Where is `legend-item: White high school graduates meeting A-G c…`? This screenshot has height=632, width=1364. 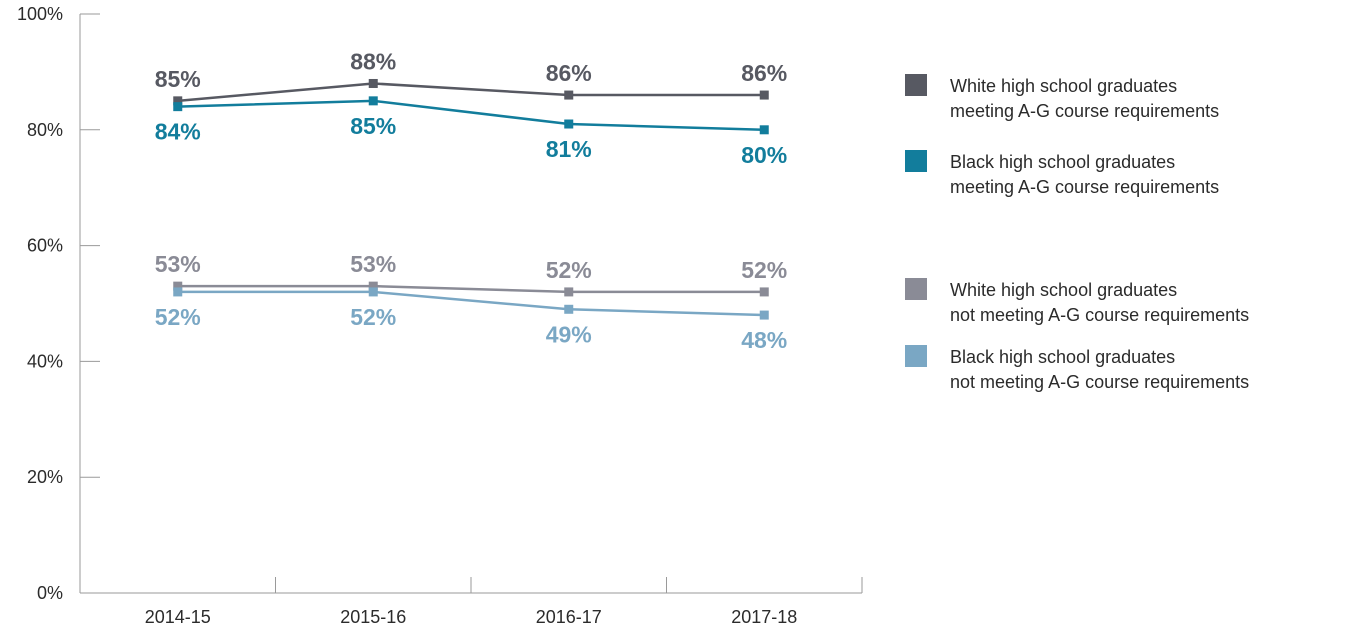
legend-item: White high school graduates meeting A-G c… is located at coordinates (1062, 97).